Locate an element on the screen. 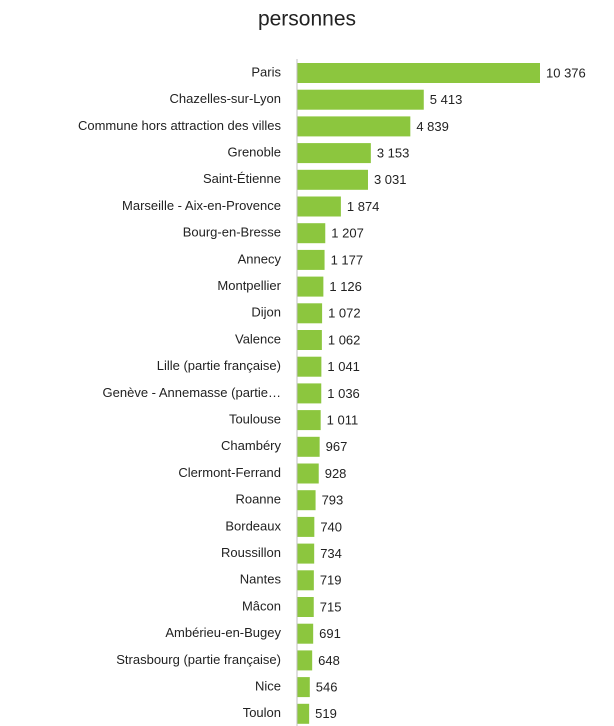 This screenshot has width=614, height=726. value-label: 5 413 is located at coordinates (446, 99).